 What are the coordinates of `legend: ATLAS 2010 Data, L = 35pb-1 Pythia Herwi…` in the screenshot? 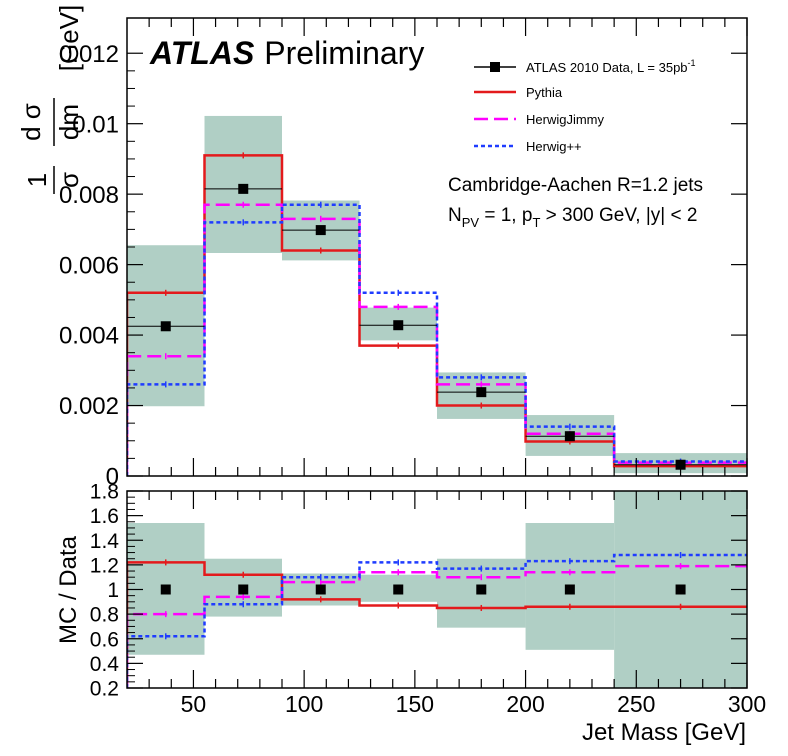 It's located at (585, 106).